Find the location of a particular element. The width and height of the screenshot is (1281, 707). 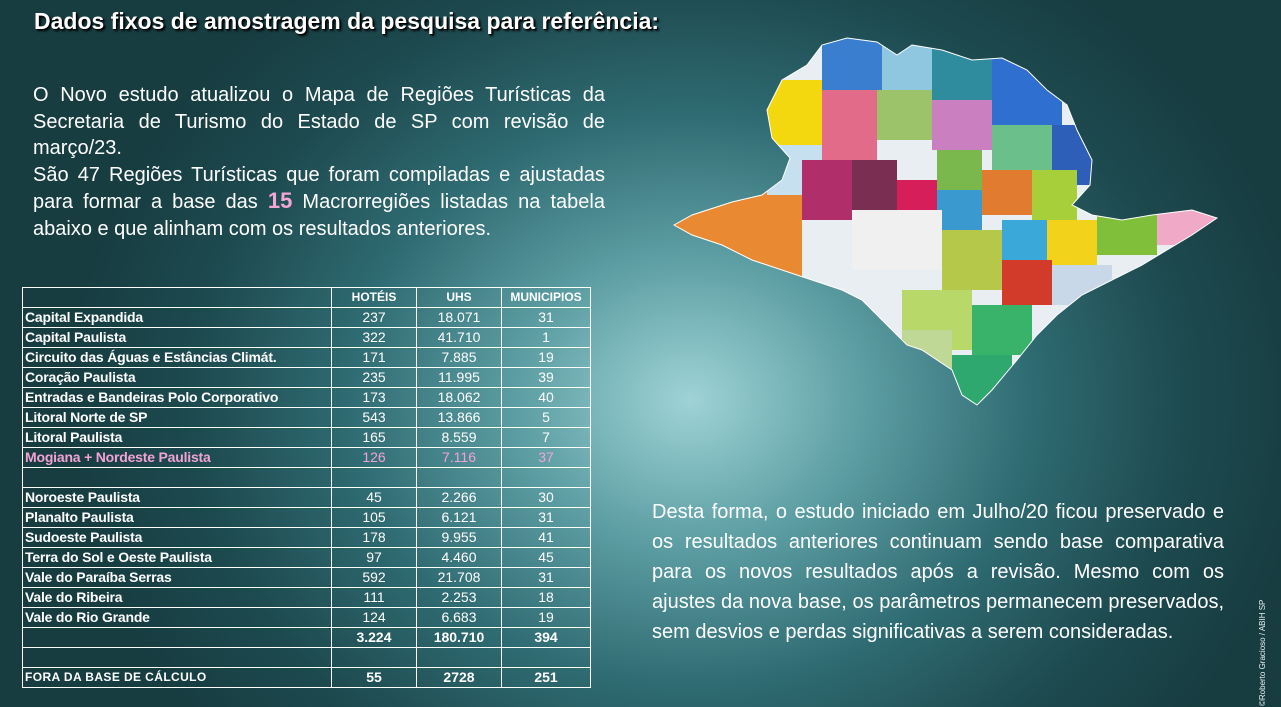

table-cell-region: Mogiana + Nordeste Paulista is located at coordinates (177, 457).